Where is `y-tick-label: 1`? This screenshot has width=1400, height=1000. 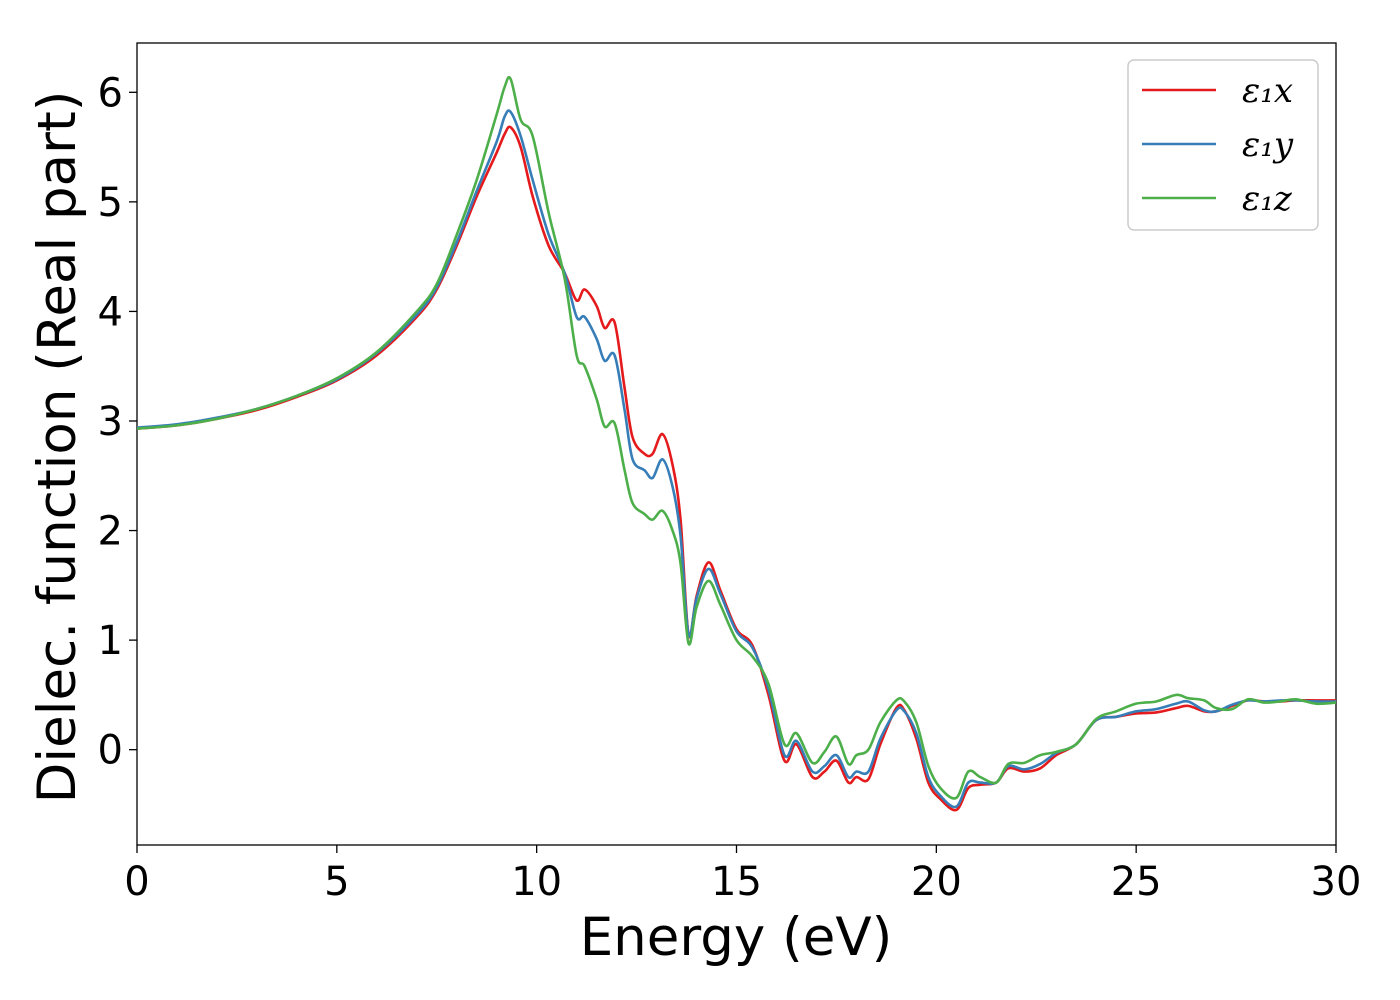
y-tick-label: 1 is located at coordinates (110, 641).